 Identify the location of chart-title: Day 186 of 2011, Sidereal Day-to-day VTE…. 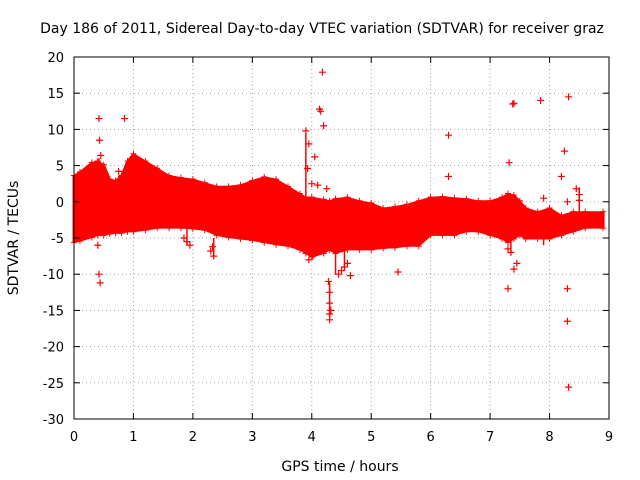
(322, 29).